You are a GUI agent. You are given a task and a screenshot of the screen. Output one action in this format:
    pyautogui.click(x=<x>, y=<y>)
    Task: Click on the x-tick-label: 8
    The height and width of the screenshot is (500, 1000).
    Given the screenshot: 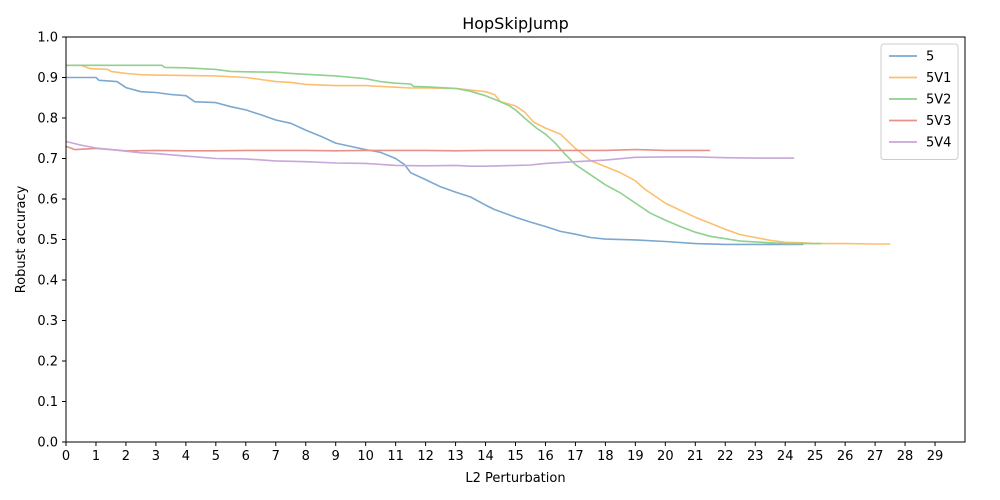 What is the action you would take?
    pyautogui.click(x=306, y=456)
    